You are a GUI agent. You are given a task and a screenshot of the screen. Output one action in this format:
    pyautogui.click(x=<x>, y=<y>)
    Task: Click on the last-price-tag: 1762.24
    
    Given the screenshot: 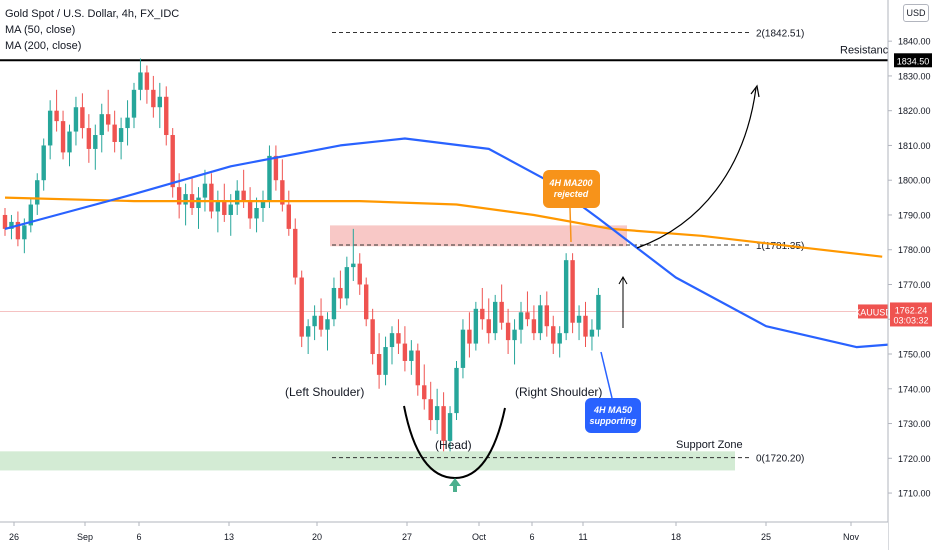 What is the action you would take?
    pyautogui.click(x=911, y=310)
    